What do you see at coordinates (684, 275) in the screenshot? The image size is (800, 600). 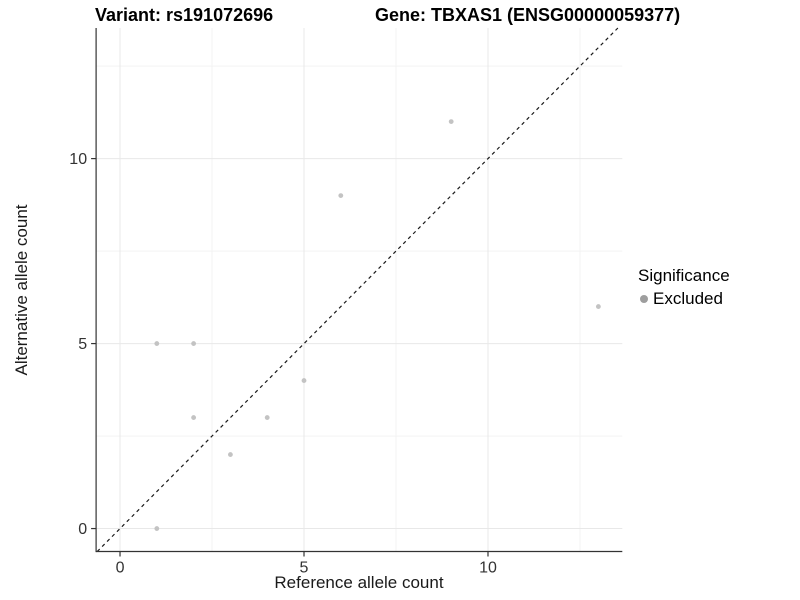 I see `legend-title: Significance` at bounding box center [684, 275].